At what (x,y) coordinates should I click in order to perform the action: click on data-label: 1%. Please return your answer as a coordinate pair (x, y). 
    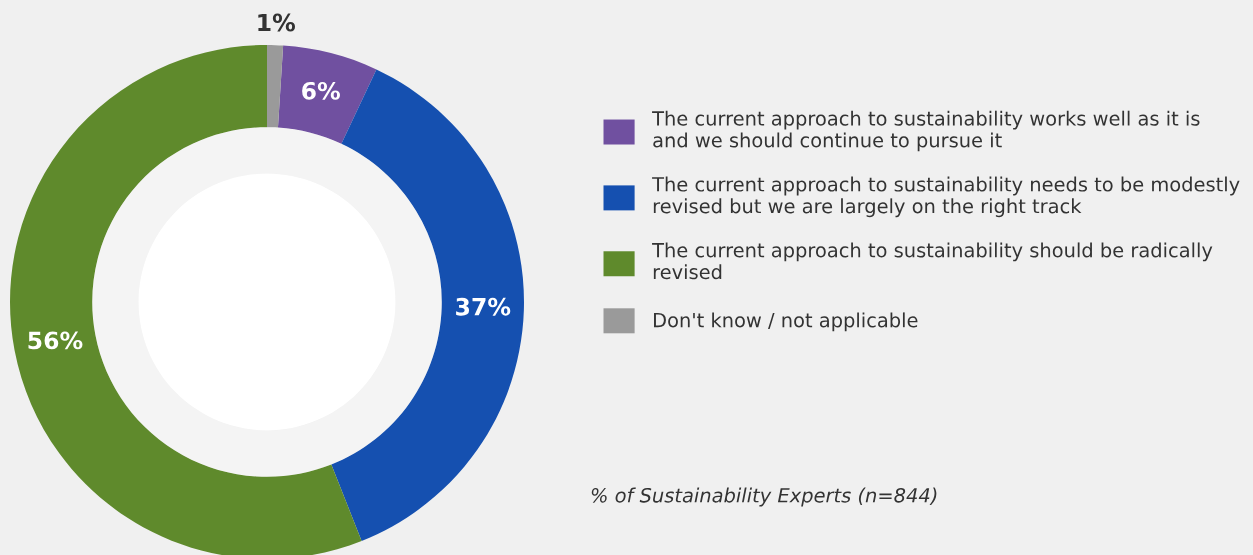
    Looking at the image, I should click on (277, 22).